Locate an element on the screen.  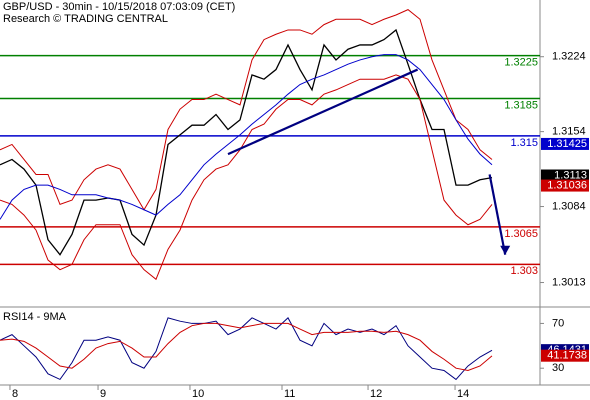
x-tick-label: 11 is located at coordinates (289, 394).